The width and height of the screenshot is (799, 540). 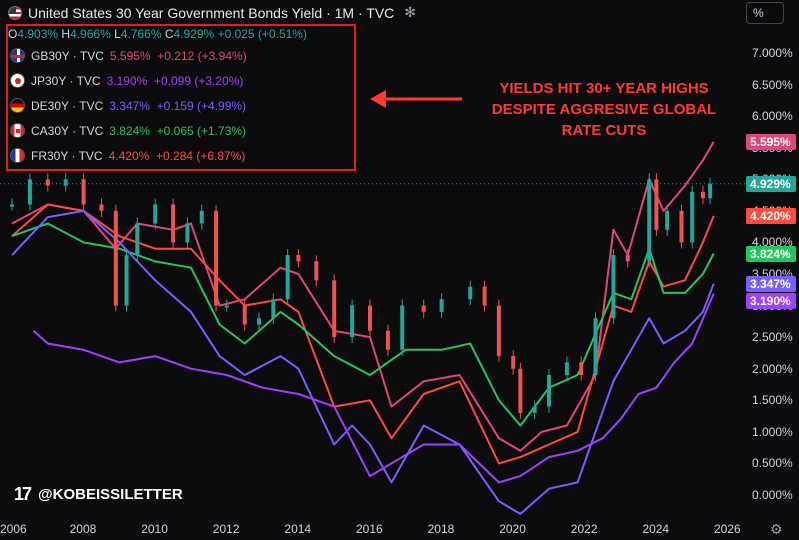 What do you see at coordinates (765, 13) in the screenshot?
I see `scale-toggle-button: %` at bounding box center [765, 13].